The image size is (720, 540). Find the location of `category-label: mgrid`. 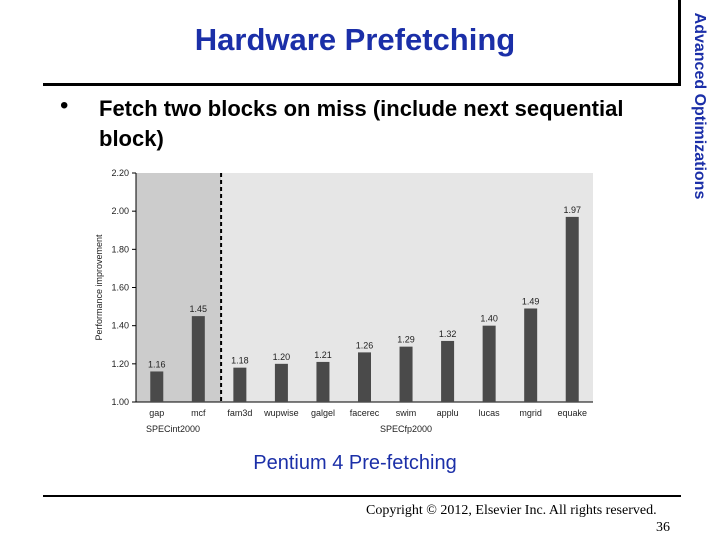

category-label: mgrid is located at coordinates (530, 413).